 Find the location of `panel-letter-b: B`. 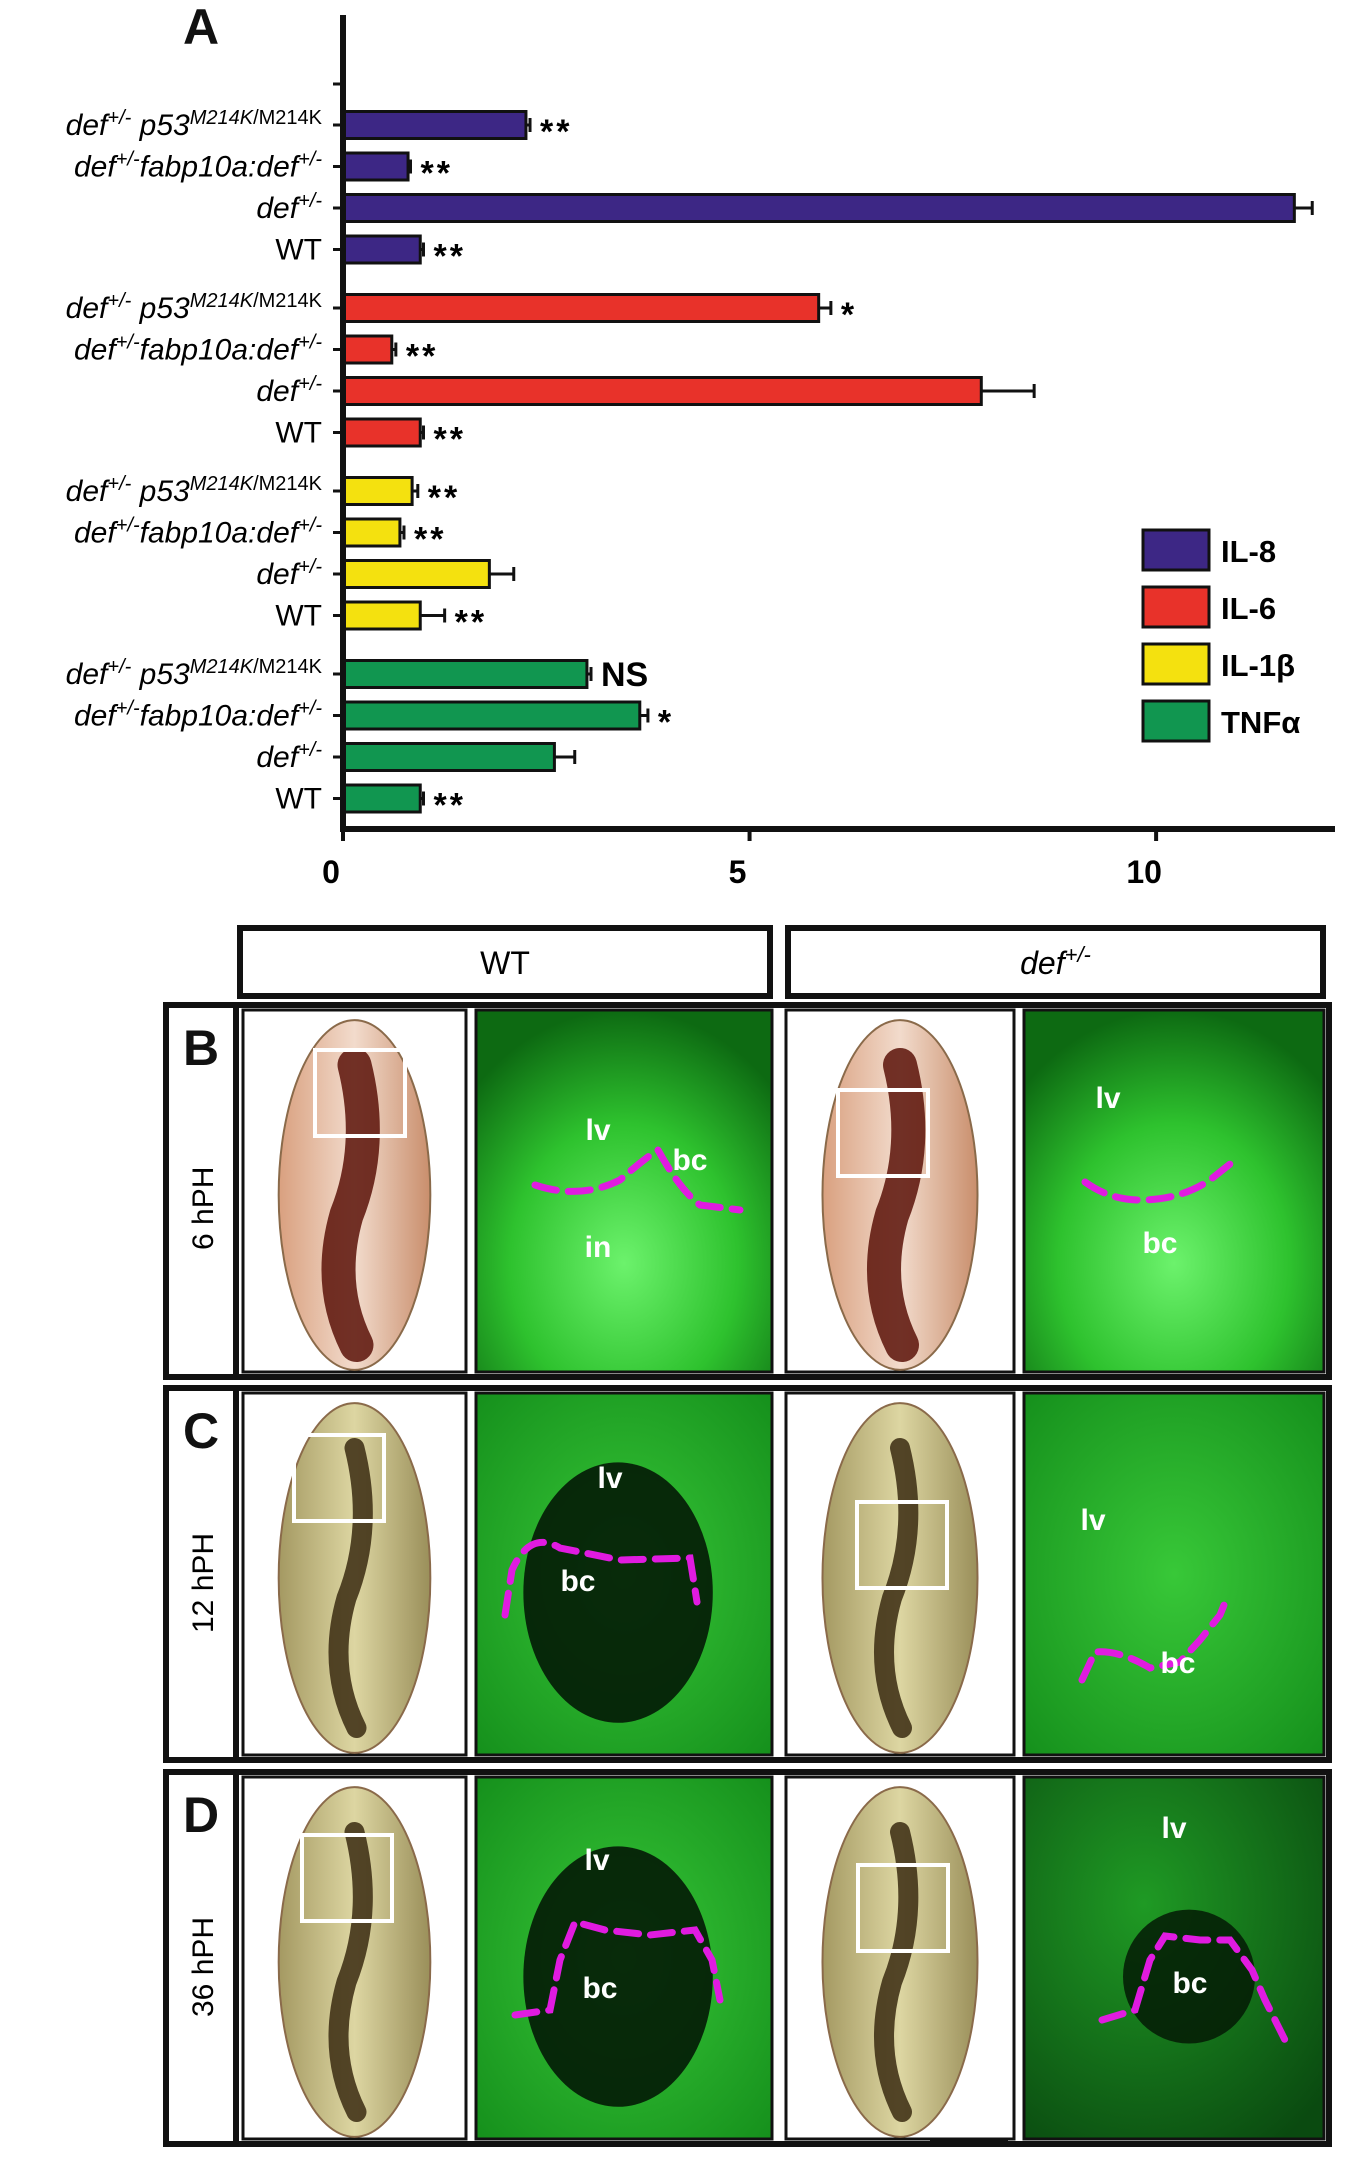

panel-letter-b: B is located at coordinates (201, 1048).